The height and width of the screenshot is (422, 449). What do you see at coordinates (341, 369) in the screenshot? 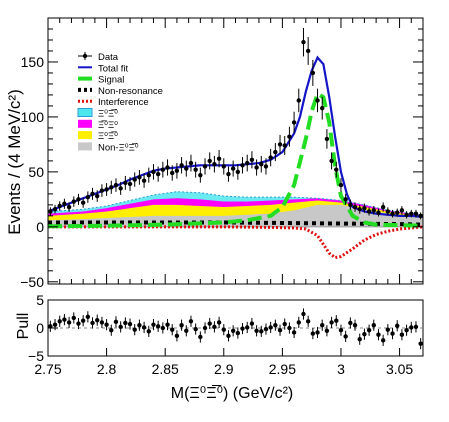
I see `x-tick-label: 3` at bounding box center [341, 369].